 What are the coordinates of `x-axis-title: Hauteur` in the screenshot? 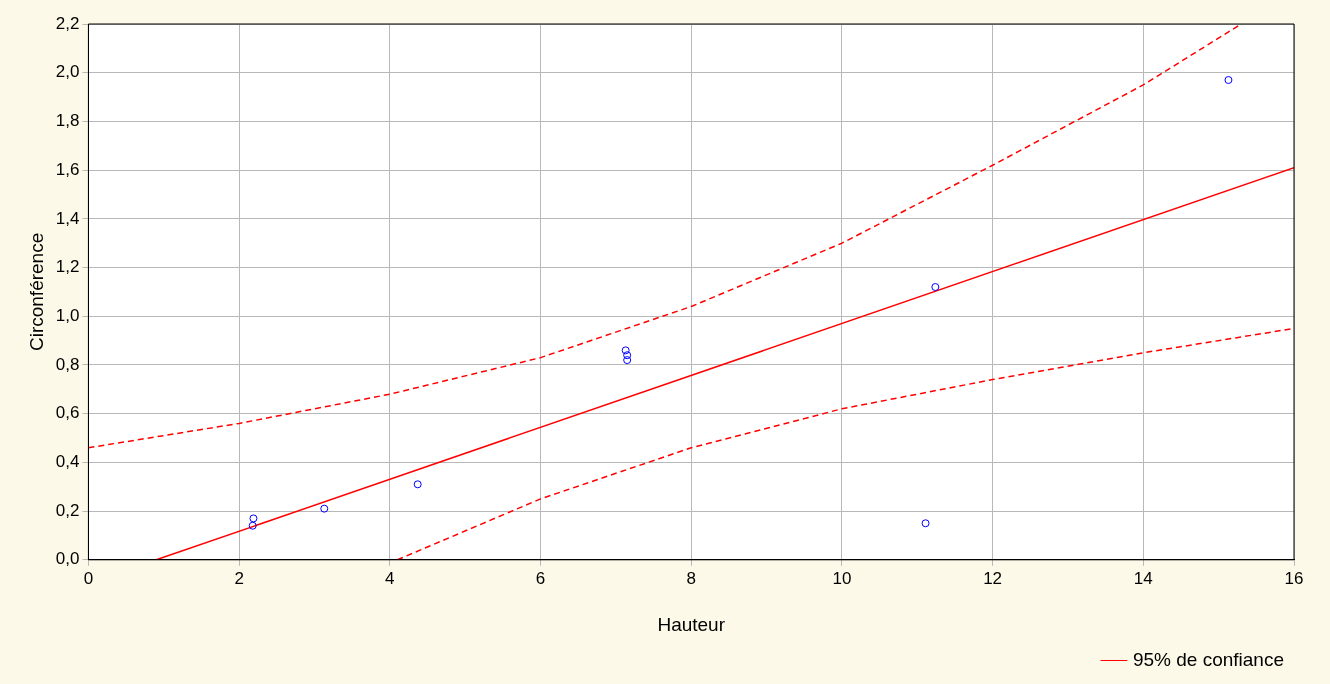 It's located at (691, 624).